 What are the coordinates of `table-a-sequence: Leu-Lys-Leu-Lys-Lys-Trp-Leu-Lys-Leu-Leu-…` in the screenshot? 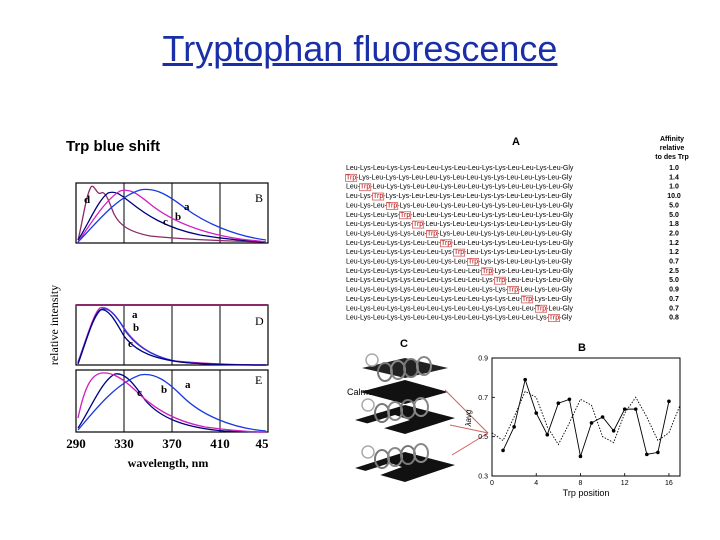 It's located at (459, 224).